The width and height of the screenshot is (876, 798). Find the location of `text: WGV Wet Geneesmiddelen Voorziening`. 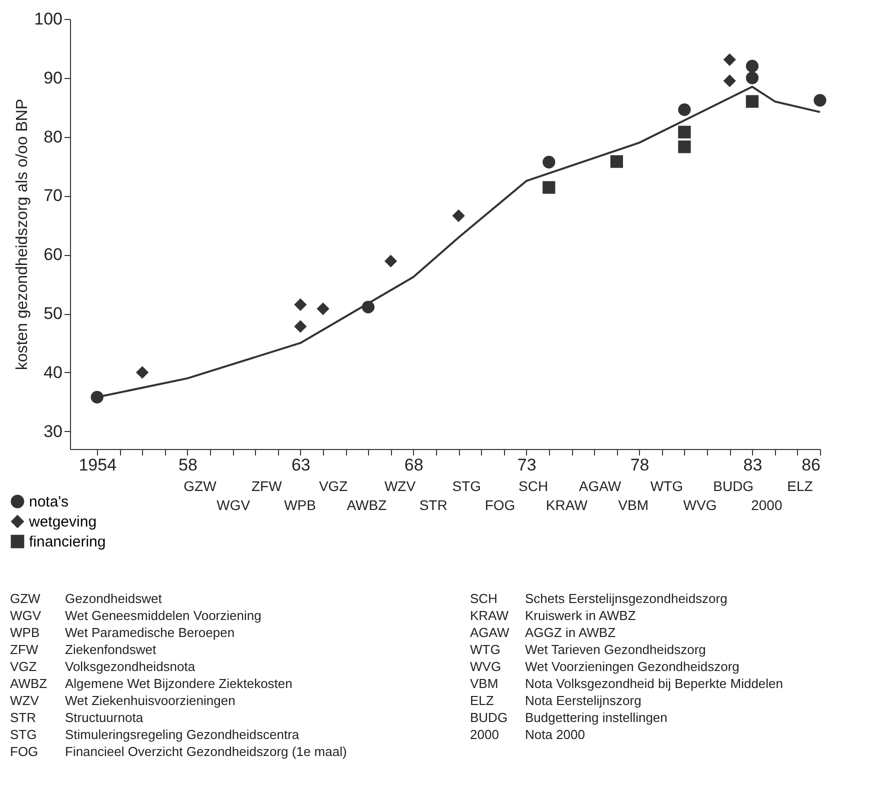

text: WGV Wet Geneesmiddelen Voorziening is located at coordinates (136, 615).